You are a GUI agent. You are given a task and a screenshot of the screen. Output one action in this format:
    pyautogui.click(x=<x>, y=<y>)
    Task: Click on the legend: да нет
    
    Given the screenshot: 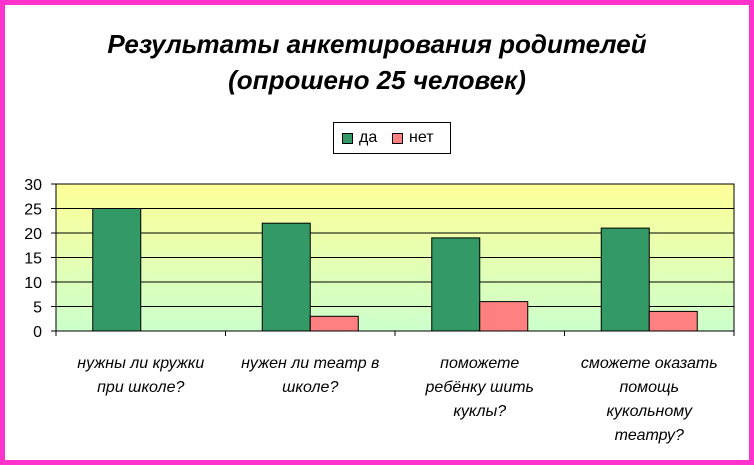 What is the action you would take?
    pyautogui.click(x=392, y=138)
    